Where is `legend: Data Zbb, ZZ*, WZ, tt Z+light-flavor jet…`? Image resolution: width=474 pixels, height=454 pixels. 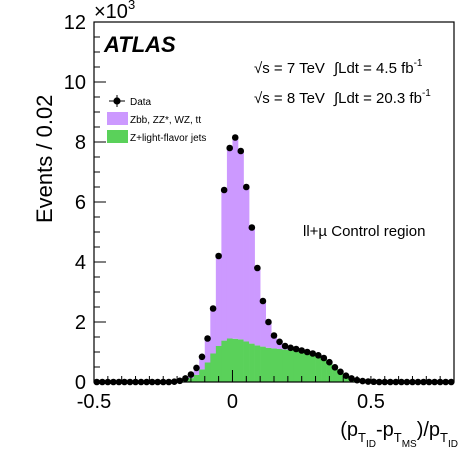 legend: Data Zbb, ZZ*, WZ, tt Z+light-flavor jet… is located at coordinates (156, 119).